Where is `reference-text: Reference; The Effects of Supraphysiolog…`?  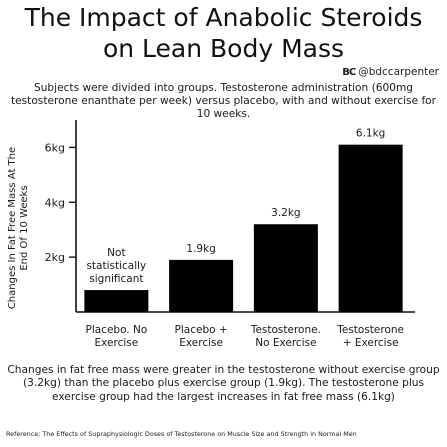 reference-text: Reference; The Effects of Supraphysiolog… is located at coordinates (181, 434).